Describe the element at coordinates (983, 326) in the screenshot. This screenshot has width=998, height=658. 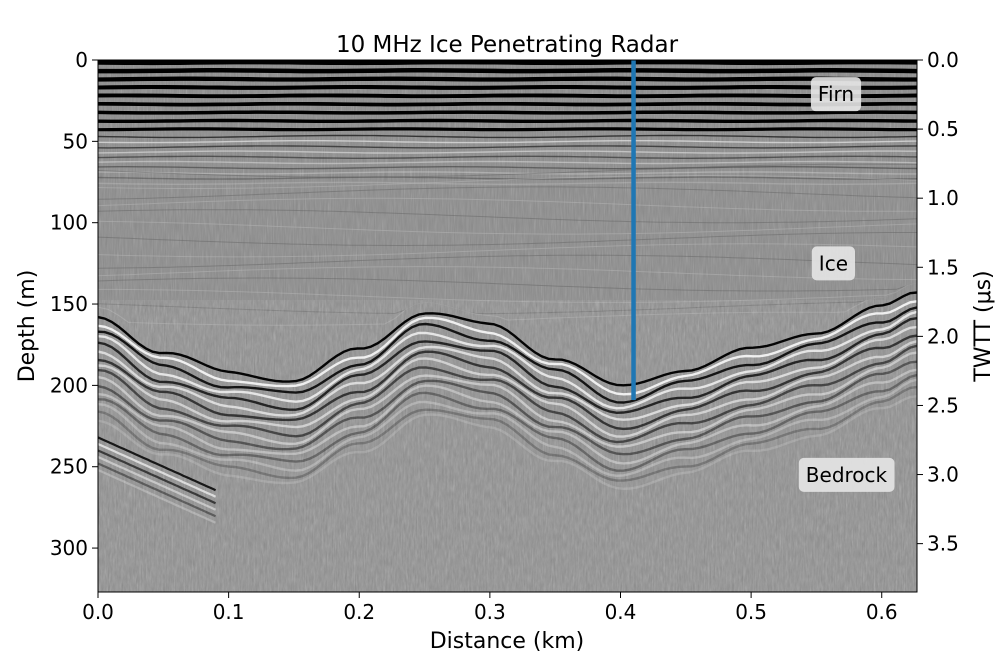
I see `y2-axis-label: TWTT (μs)` at that location.